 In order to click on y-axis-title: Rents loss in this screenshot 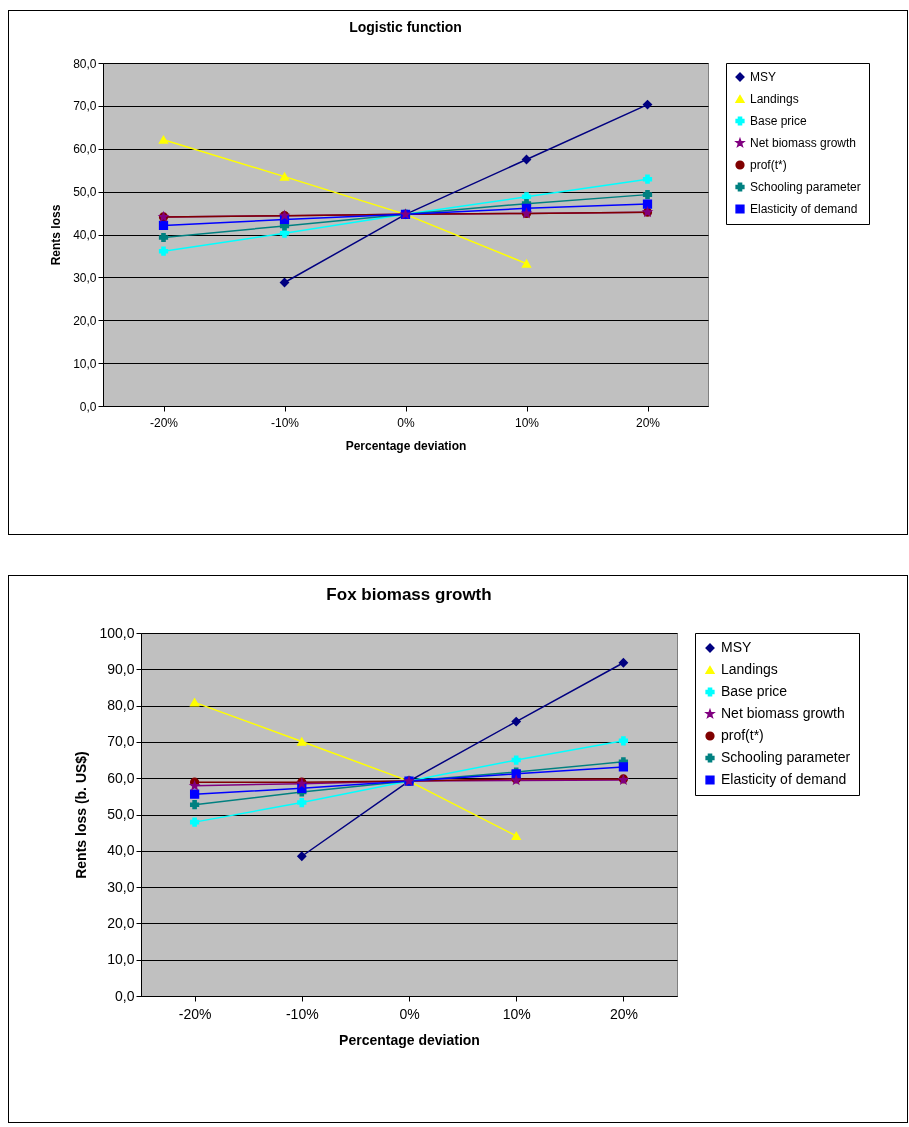, I will do `click(56, 235)`.